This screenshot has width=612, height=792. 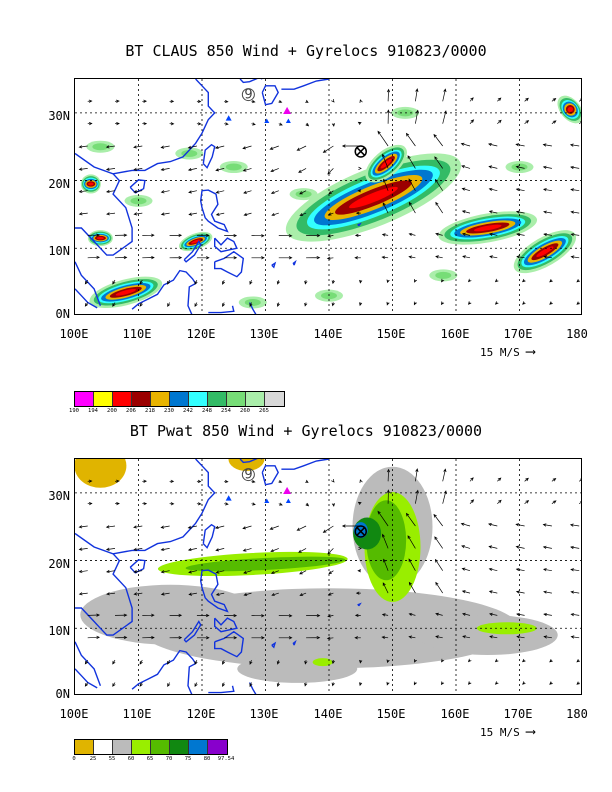 I want to click on typhoon-symbol-icon: 9, so click(x=248, y=95).